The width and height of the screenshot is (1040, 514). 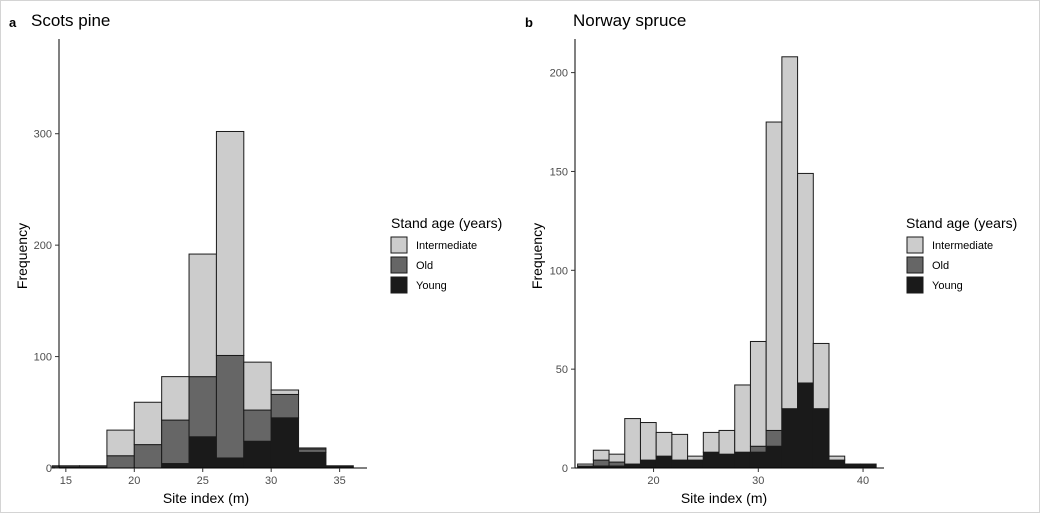 What do you see at coordinates (446, 246) in the screenshot?
I see `legend-label-a-intermediate: Intermediate` at bounding box center [446, 246].